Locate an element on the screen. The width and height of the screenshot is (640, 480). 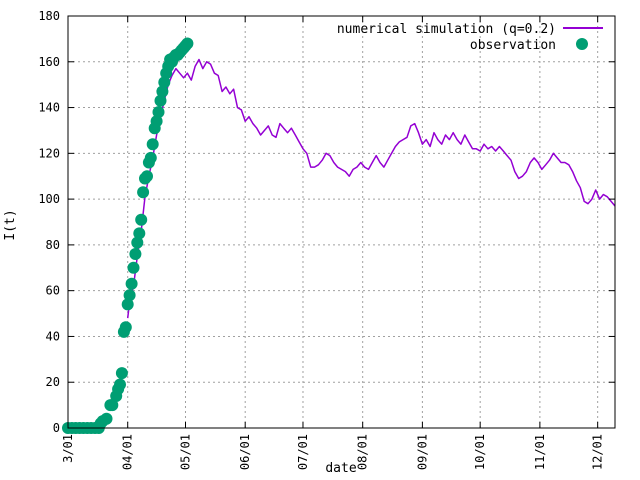
y-tick-label: 80 is located at coordinates (53, 245).